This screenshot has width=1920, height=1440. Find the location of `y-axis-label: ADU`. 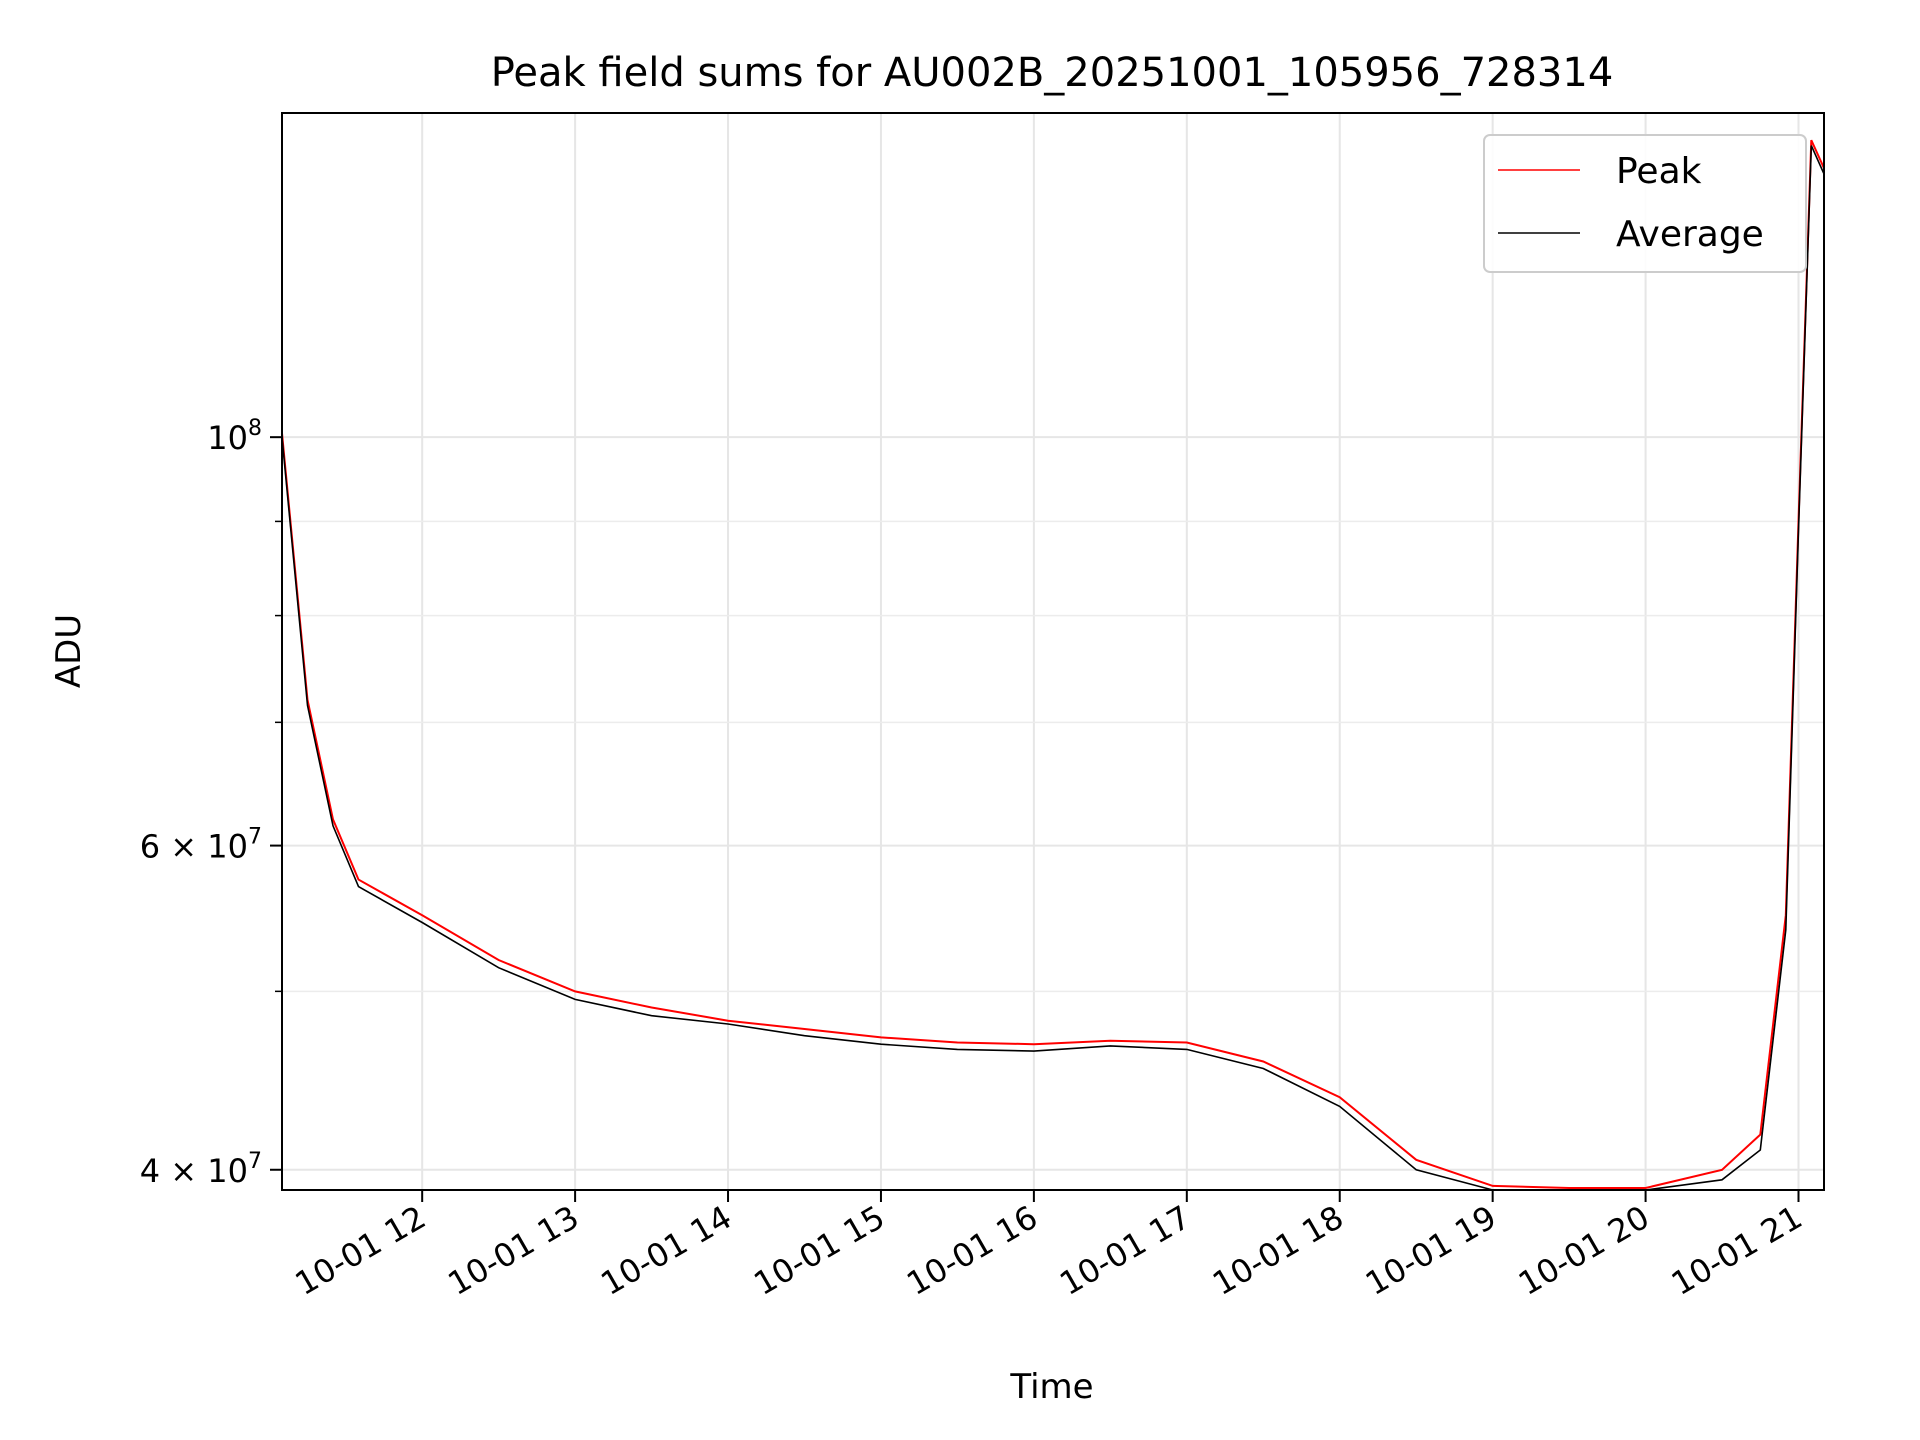

y-axis-label: ADU is located at coordinates (69, 651).